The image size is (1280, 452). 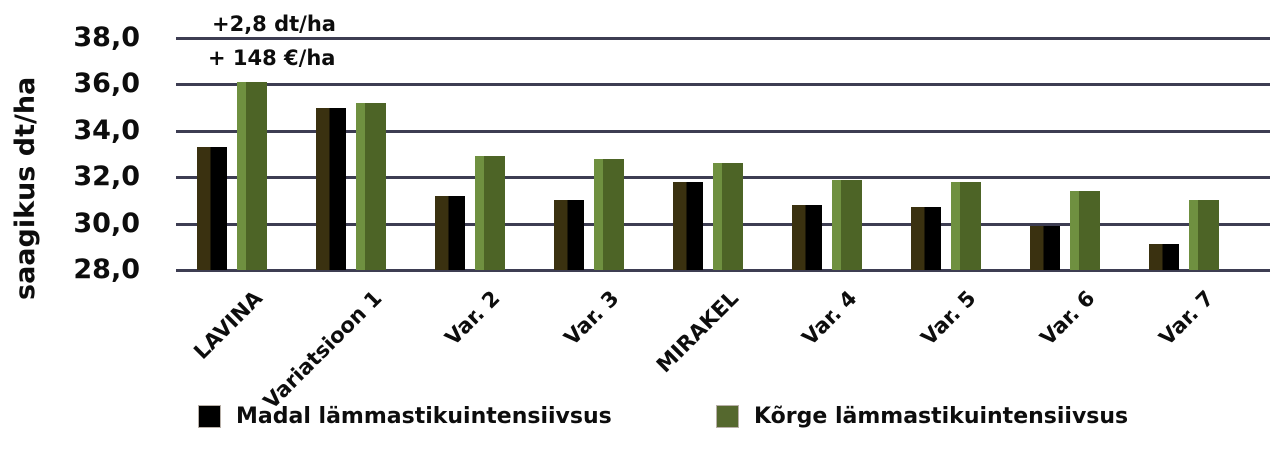 What do you see at coordinates (941, 416) in the screenshot?
I see `legend-label: Kõrge lämmastikuintensiivsus` at bounding box center [941, 416].